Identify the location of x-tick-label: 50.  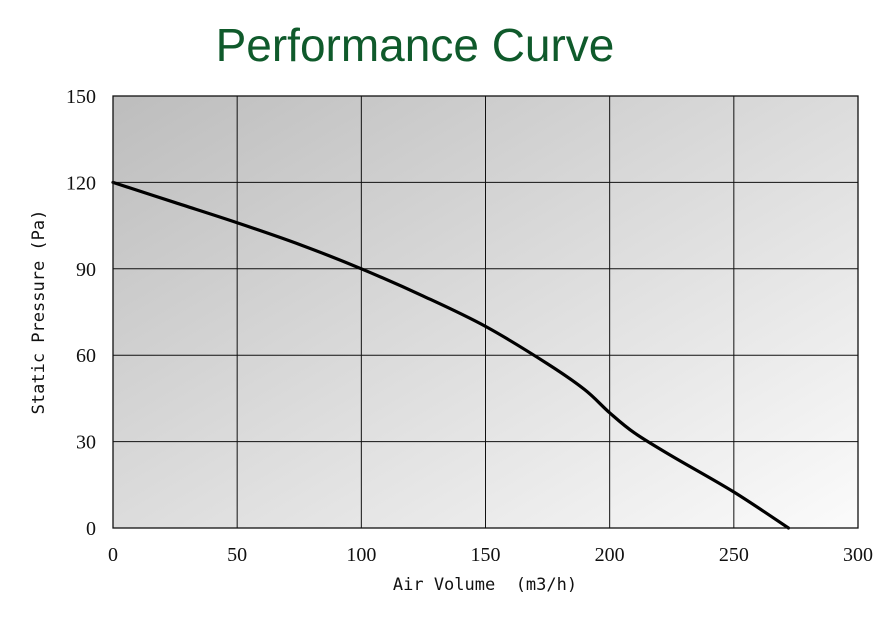
(237, 555).